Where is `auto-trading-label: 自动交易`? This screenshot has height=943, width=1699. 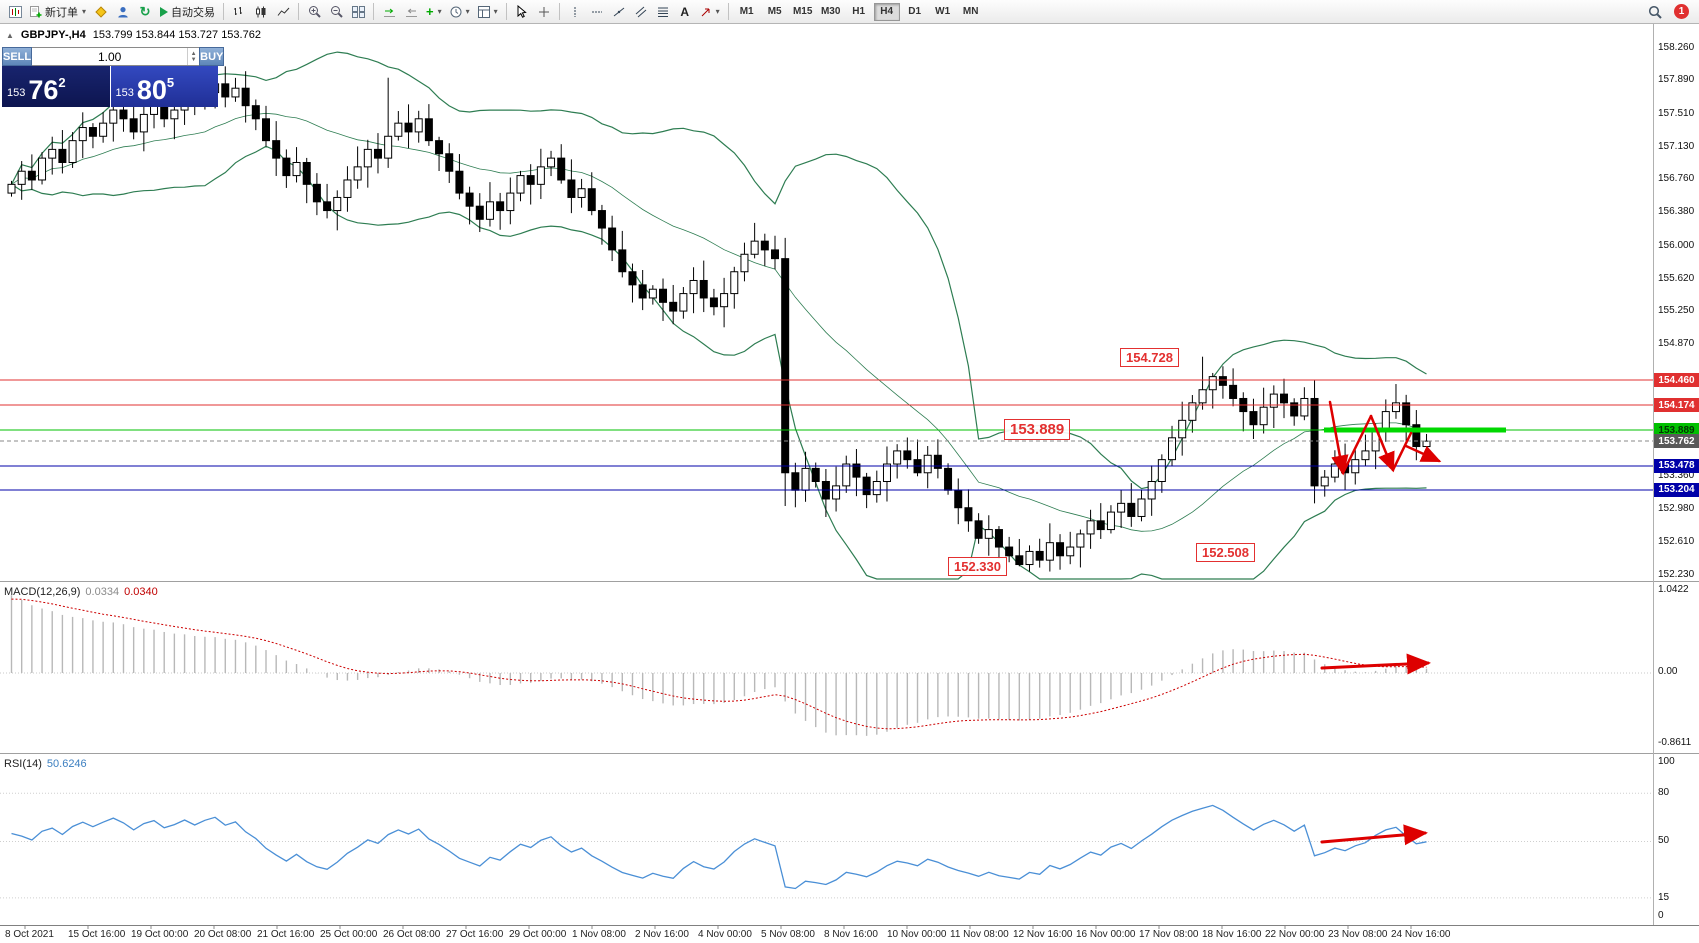 auto-trading-label: 自动交易 is located at coordinates (193, 12).